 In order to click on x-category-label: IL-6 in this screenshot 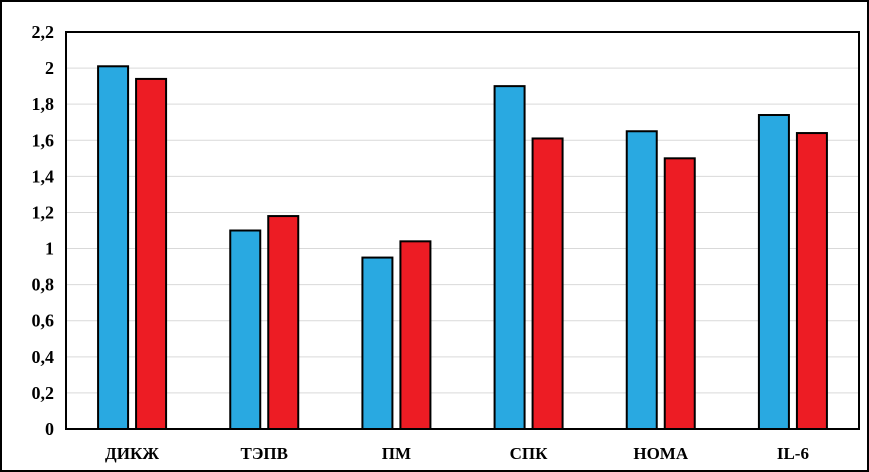, I will do `click(793, 453)`.